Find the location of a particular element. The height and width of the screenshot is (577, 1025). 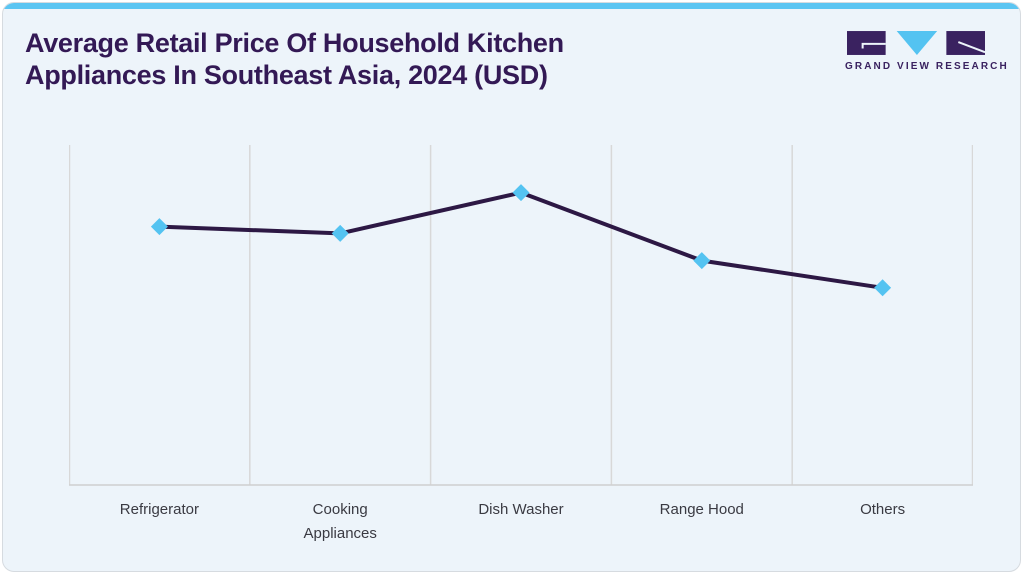

x-axis-label: Dish Washer is located at coordinates (521, 509).